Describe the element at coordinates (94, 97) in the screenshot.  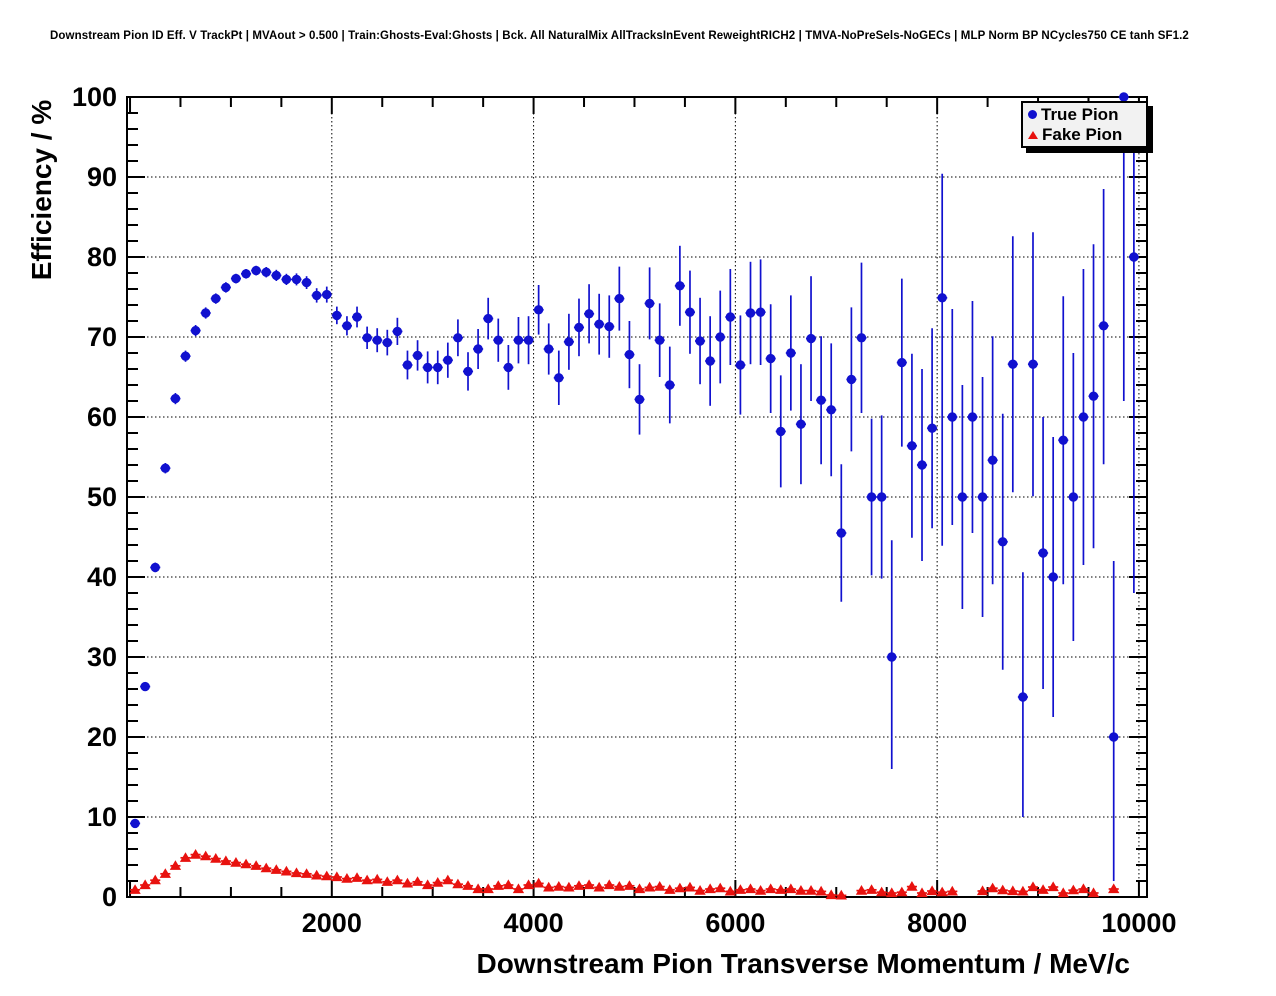
I see `svg-text: 100` at that location.